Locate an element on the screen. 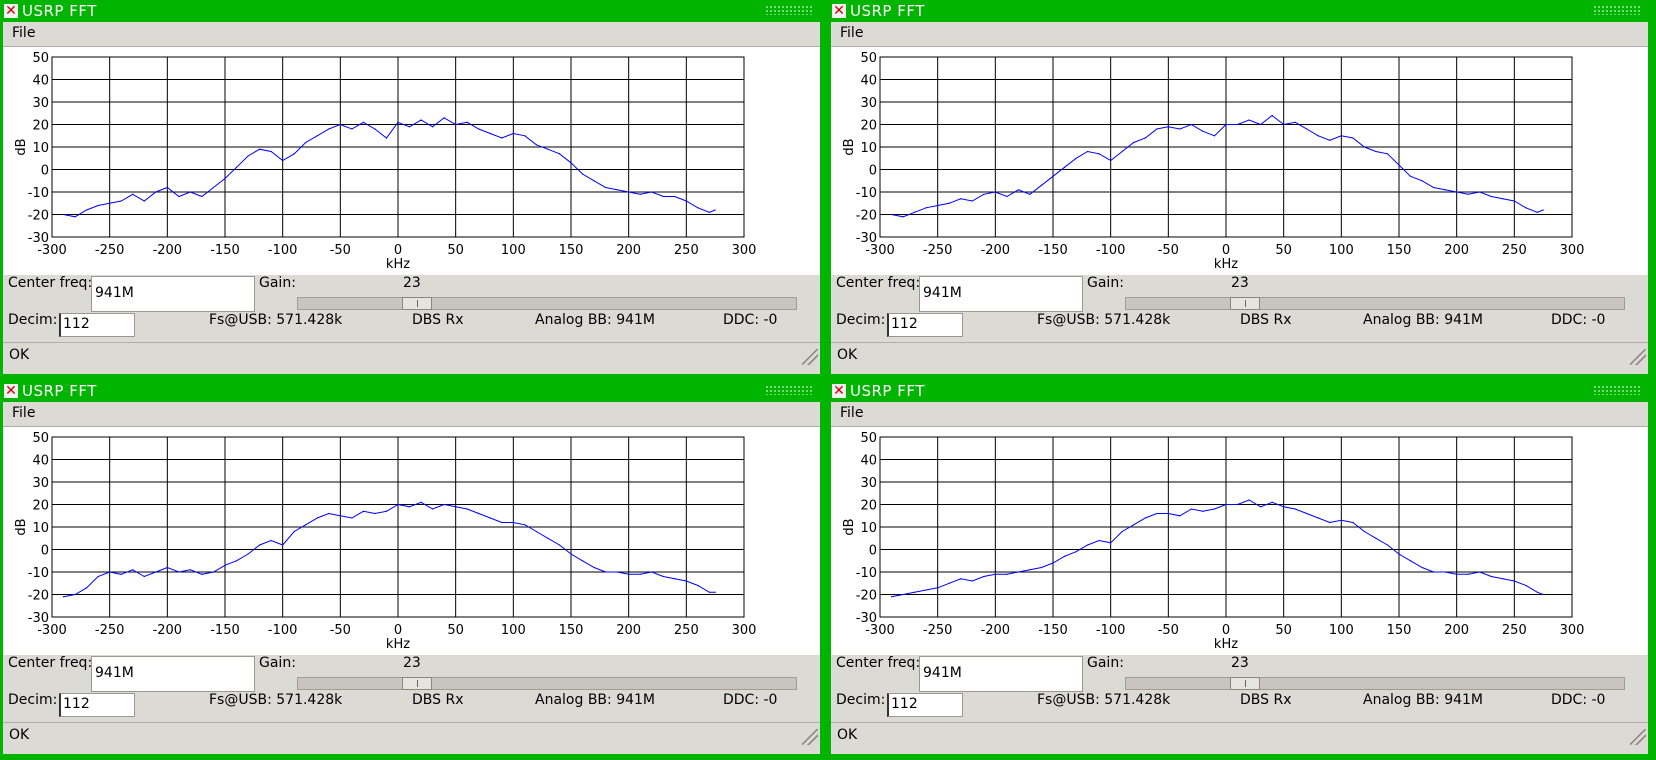 The image size is (1656, 760). y-tick-label: -20 is located at coordinates (38, 216).